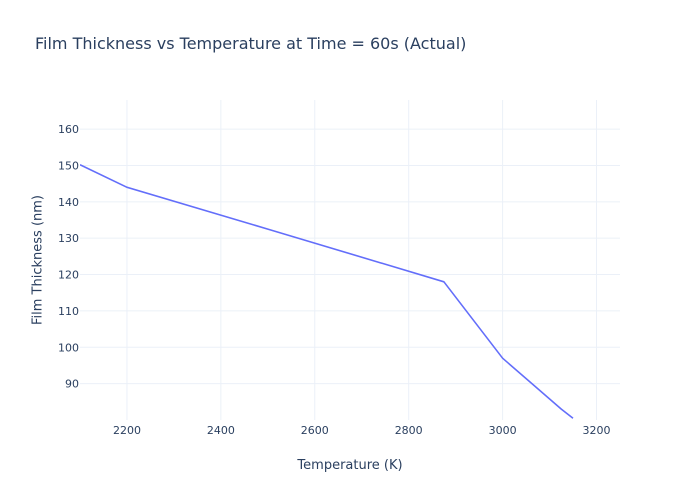 The image size is (700, 500). What do you see at coordinates (221, 430) in the screenshot?
I see `x-tick-label: 2400` at bounding box center [221, 430].